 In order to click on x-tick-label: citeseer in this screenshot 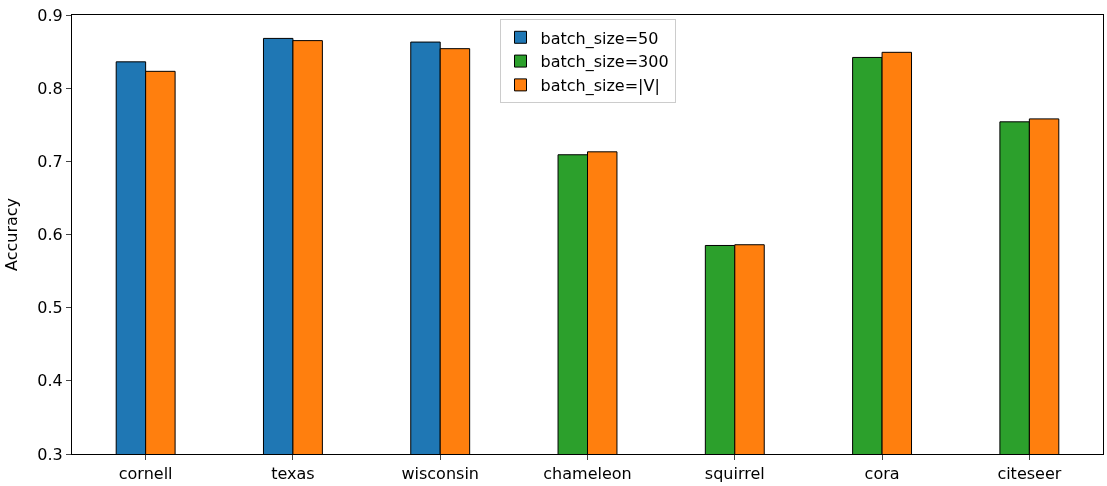, I will do `click(1029, 474)`.